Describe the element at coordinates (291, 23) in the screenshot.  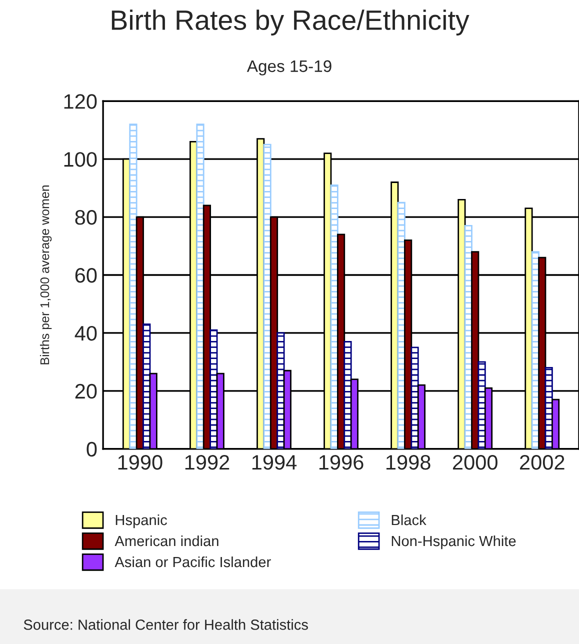
I see `chart-title: Birth Rates by Race/Ethnicity` at that location.